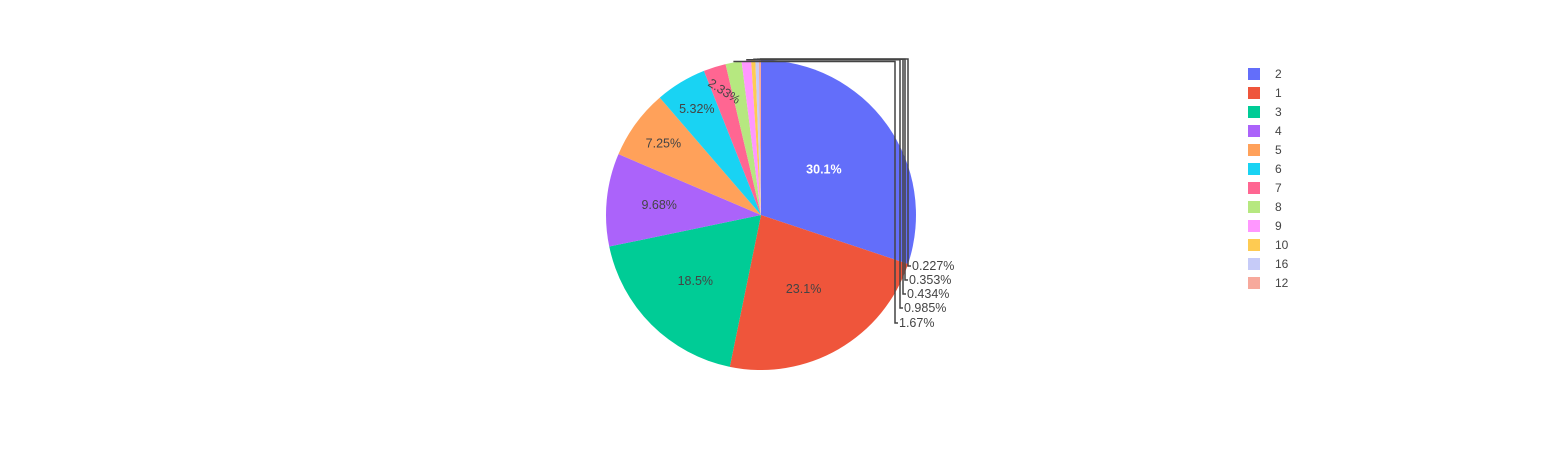 The width and height of the screenshot is (1564, 450). What do you see at coordinates (916, 323) in the screenshot?
I see `slice-label-8: 1.67%` at bounding box center [916, 323].